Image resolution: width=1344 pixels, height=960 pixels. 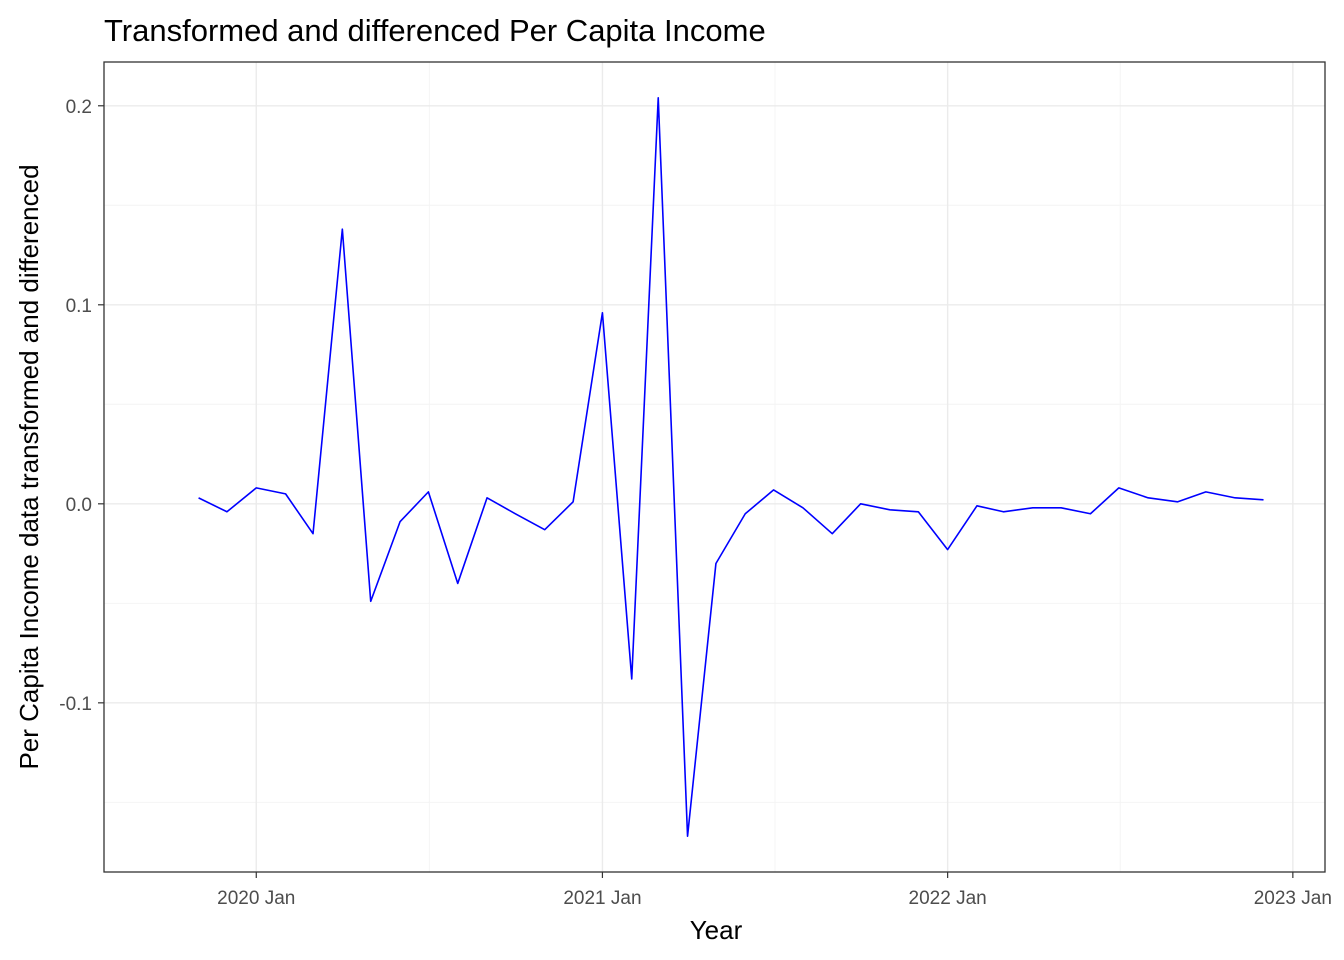 What do you see at coordinates (81, 406) in the screenshot?
I see `y-axis: -0.1 0.0 0.1 0.2` at bounding box center [81, 406].